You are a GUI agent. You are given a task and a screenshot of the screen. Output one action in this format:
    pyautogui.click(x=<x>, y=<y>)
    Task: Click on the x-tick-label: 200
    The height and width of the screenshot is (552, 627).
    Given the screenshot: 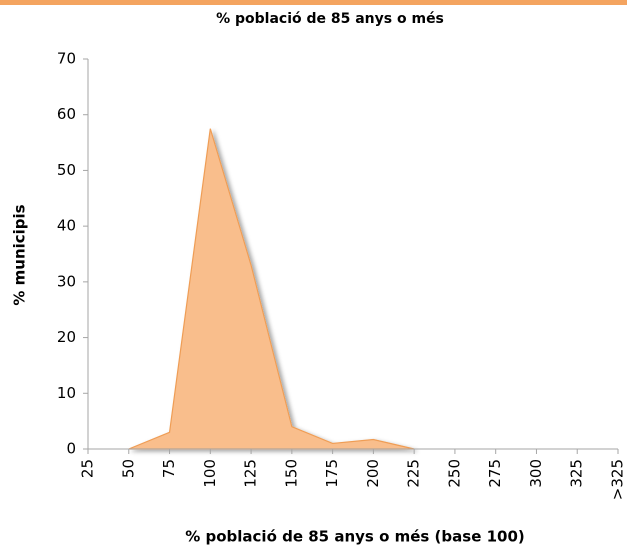 What is the action you would take?
    pyautogui.click(x=373, y=473)
    